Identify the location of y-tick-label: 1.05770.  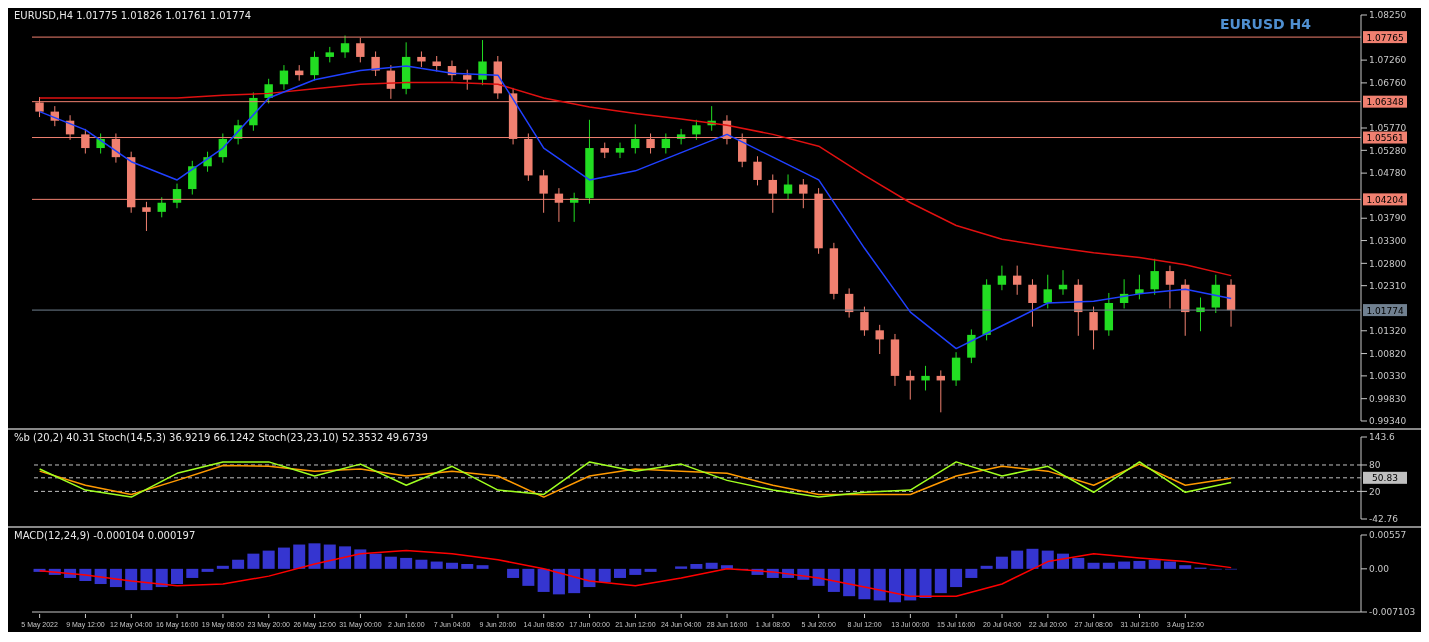
(1388, 128).